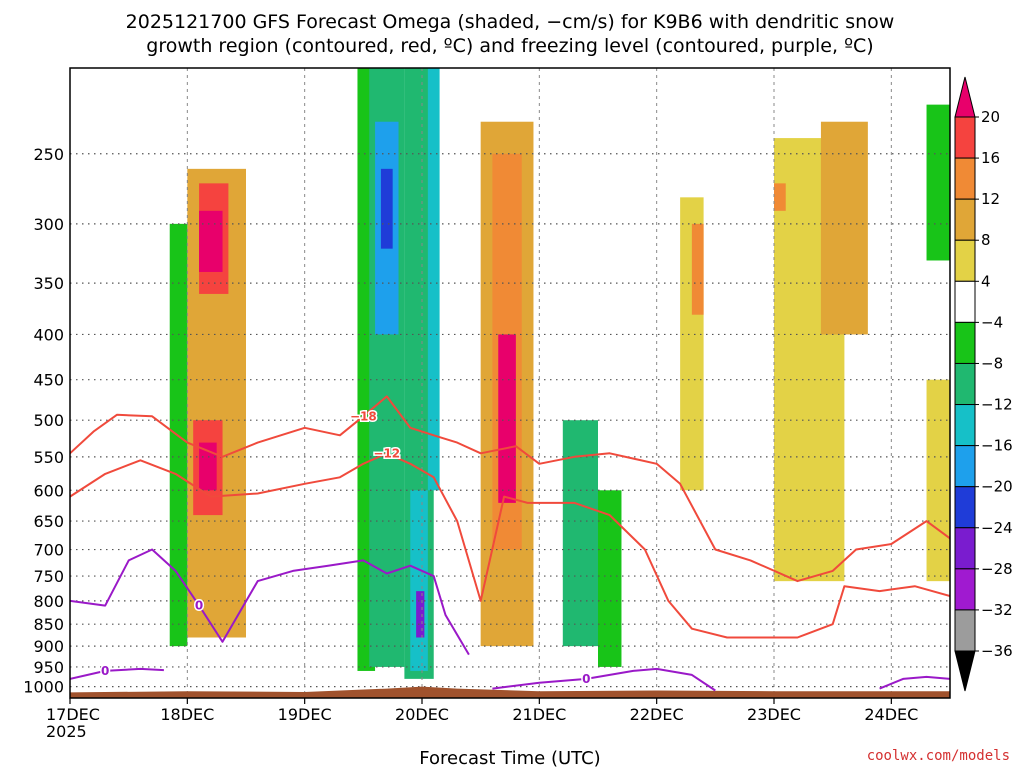 Image resolution: width=1024 pixels, height=768 pixels. I want to click on y-tick-label: 750, so click(48, 576).